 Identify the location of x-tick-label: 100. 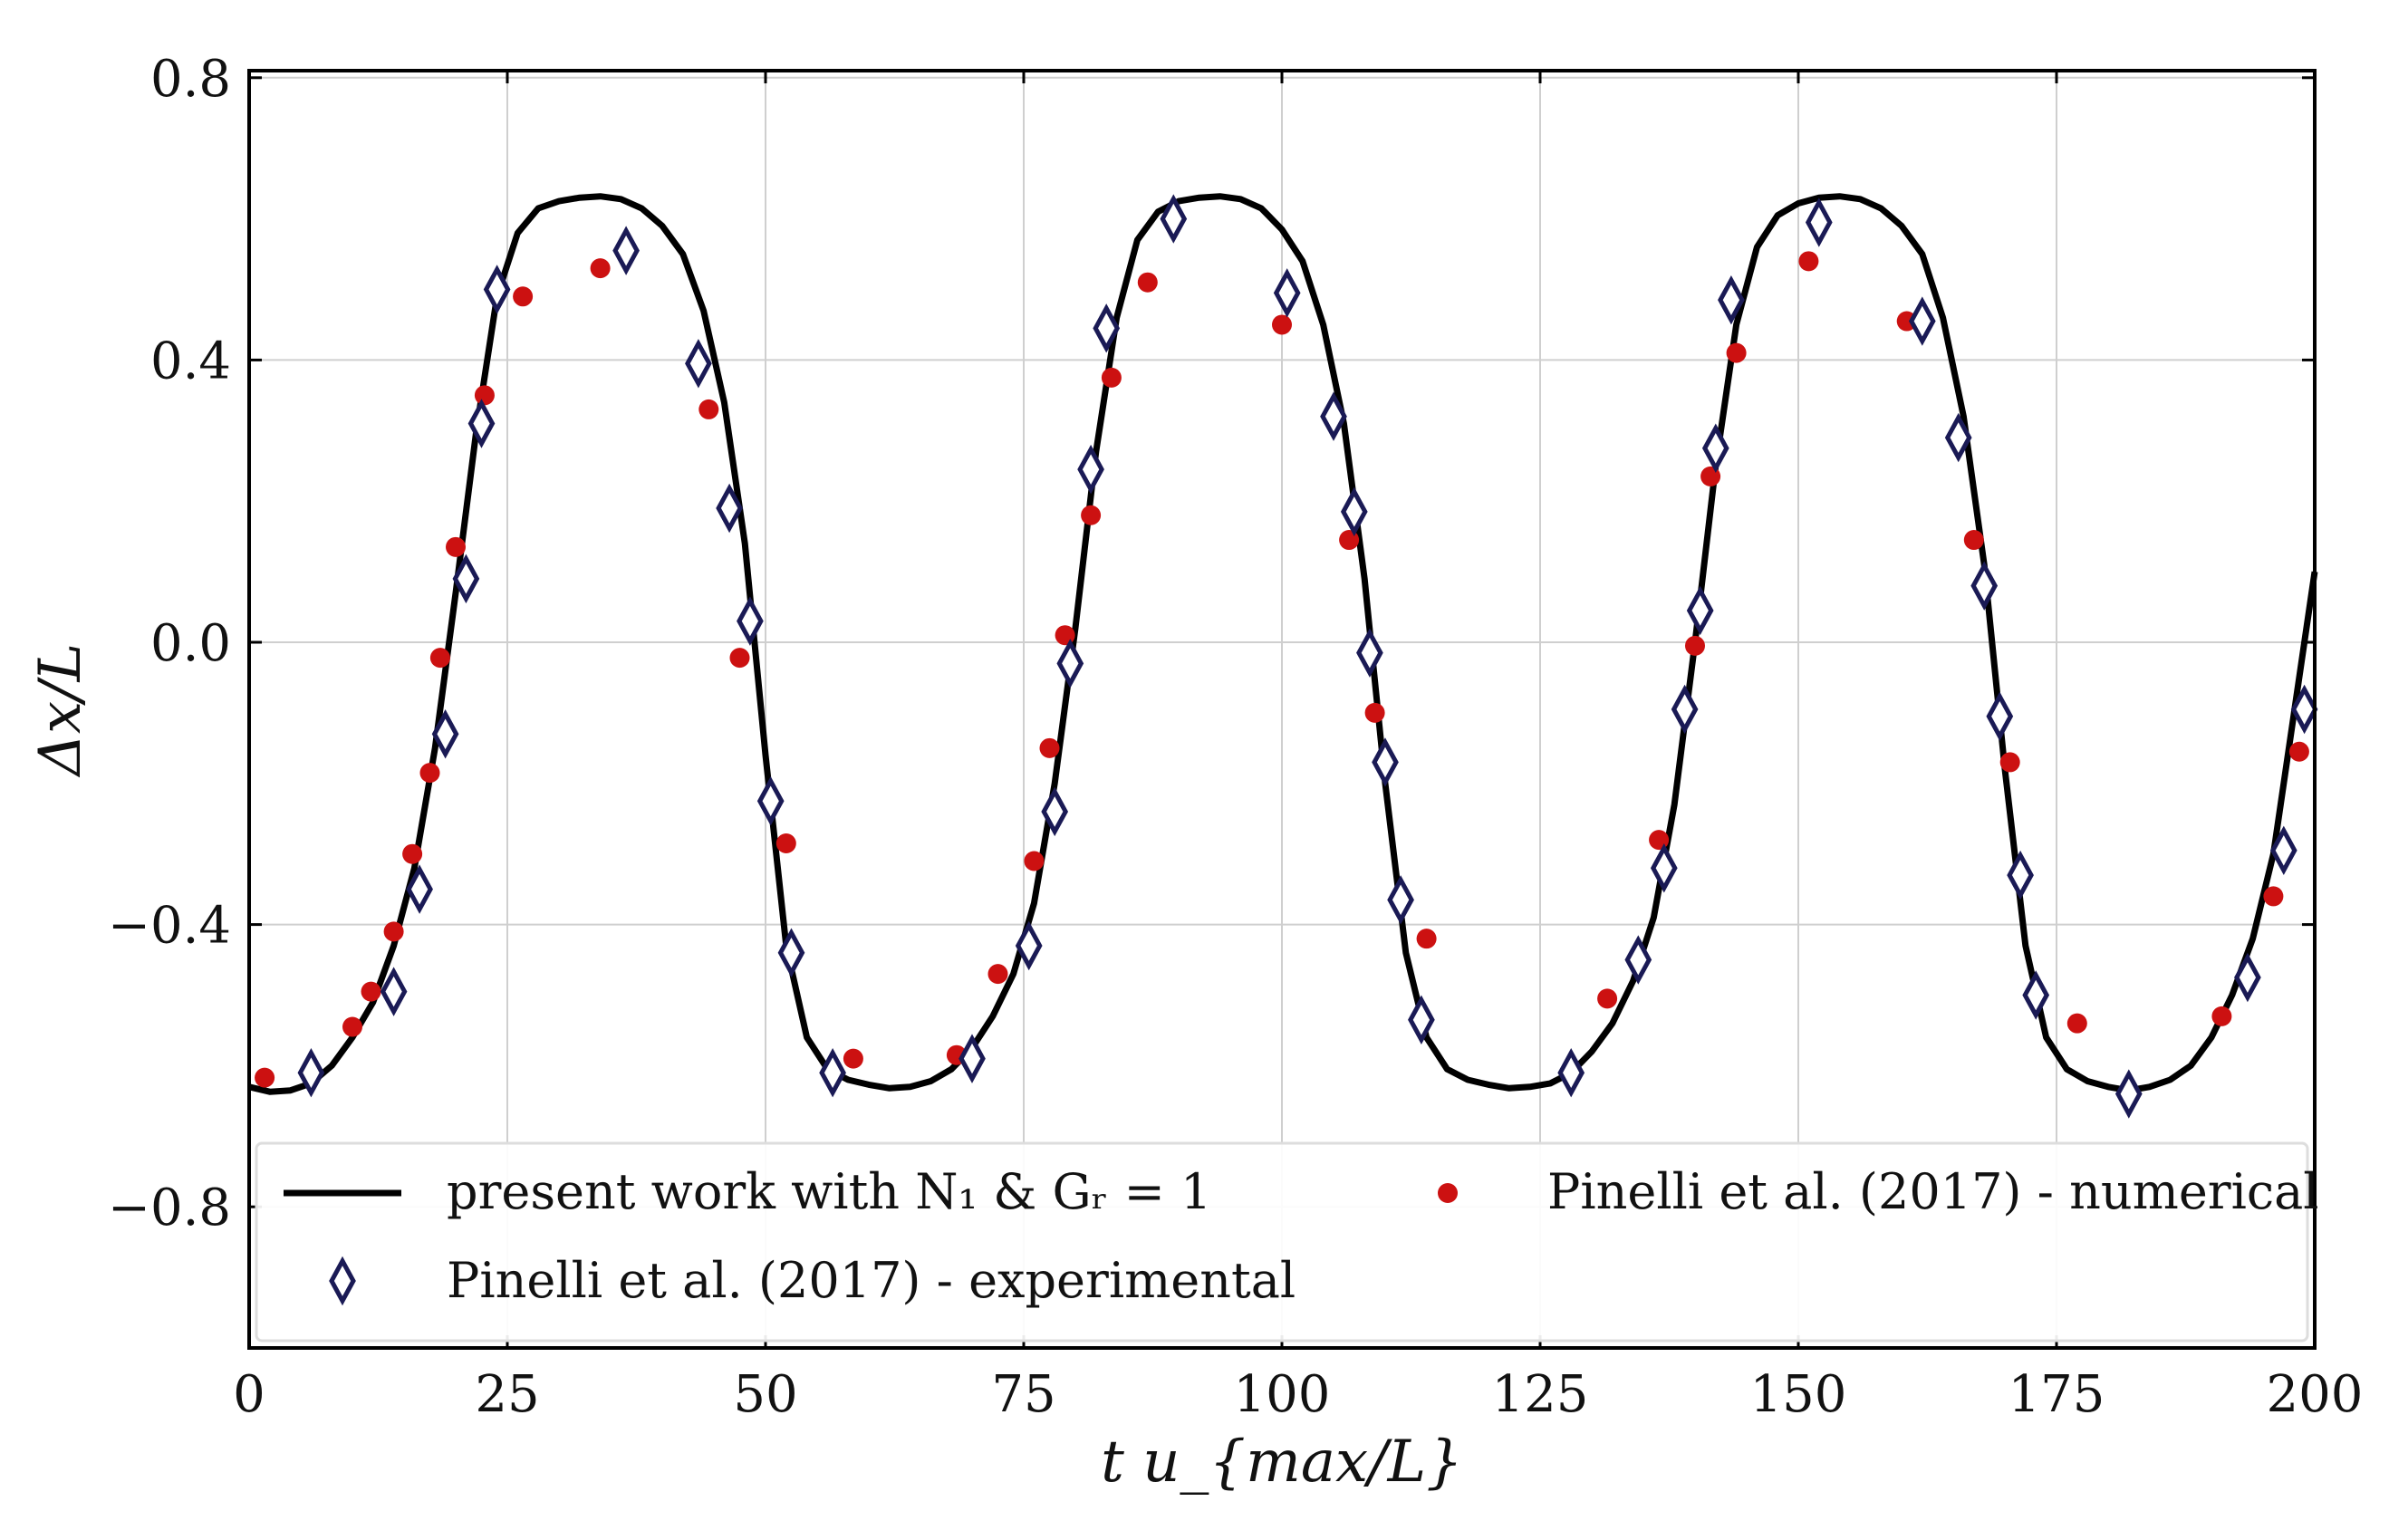
(1282, 1394).